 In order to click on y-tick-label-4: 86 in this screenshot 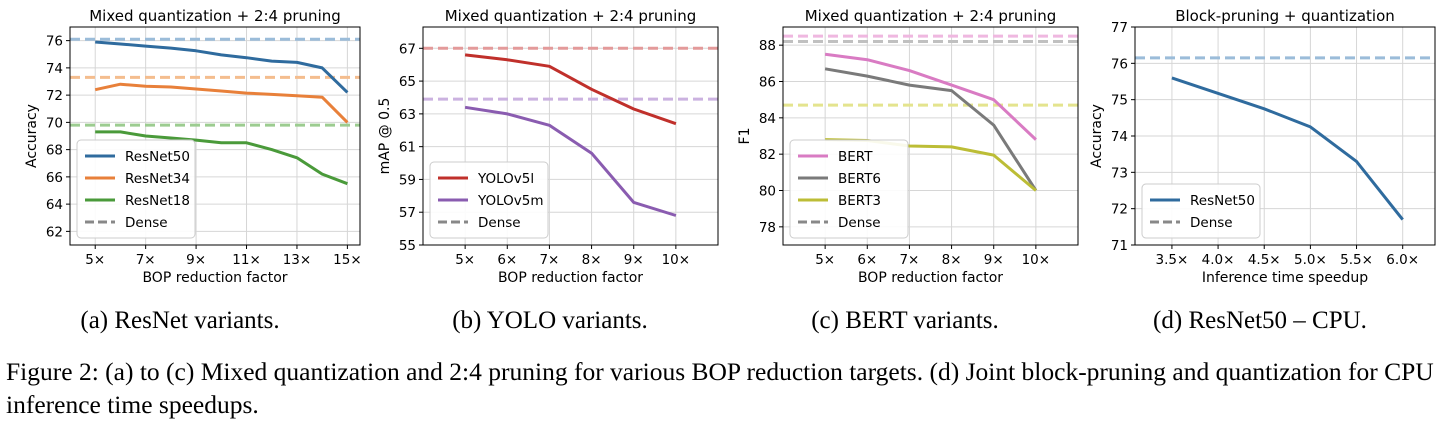, I will do `click(767, 83)`.